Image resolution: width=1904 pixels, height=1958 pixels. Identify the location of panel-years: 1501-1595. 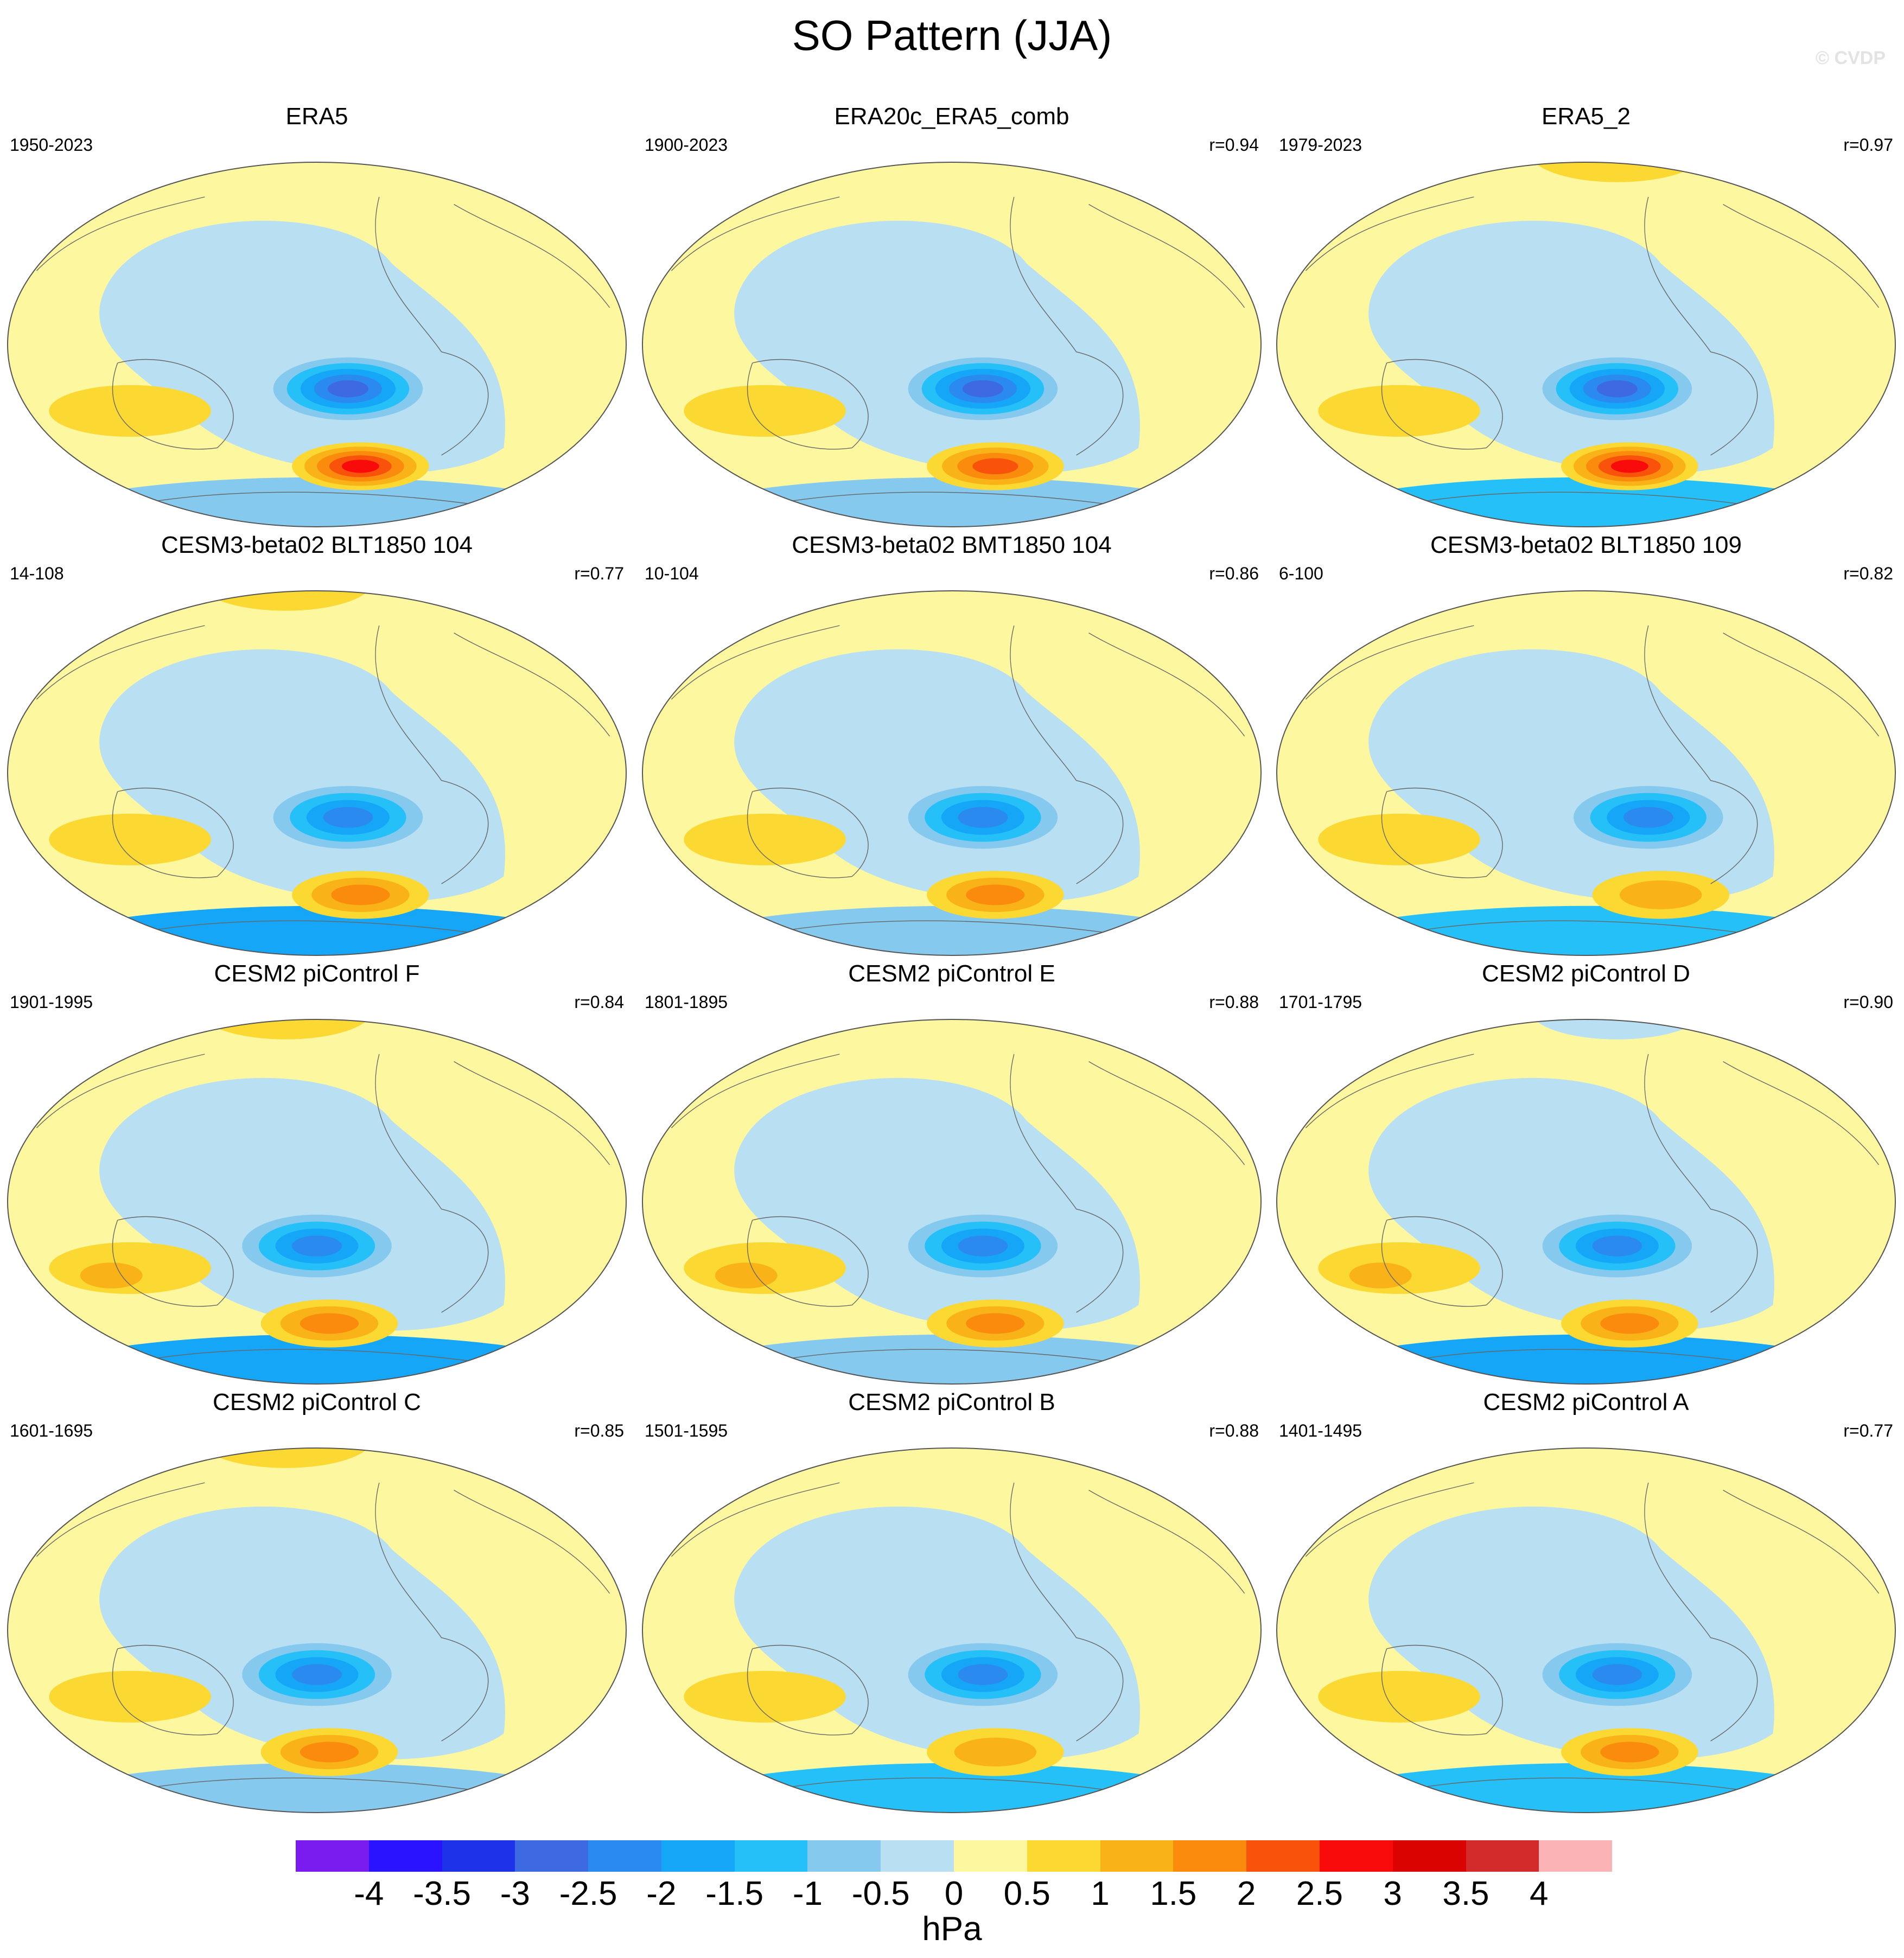
(686, 1431).